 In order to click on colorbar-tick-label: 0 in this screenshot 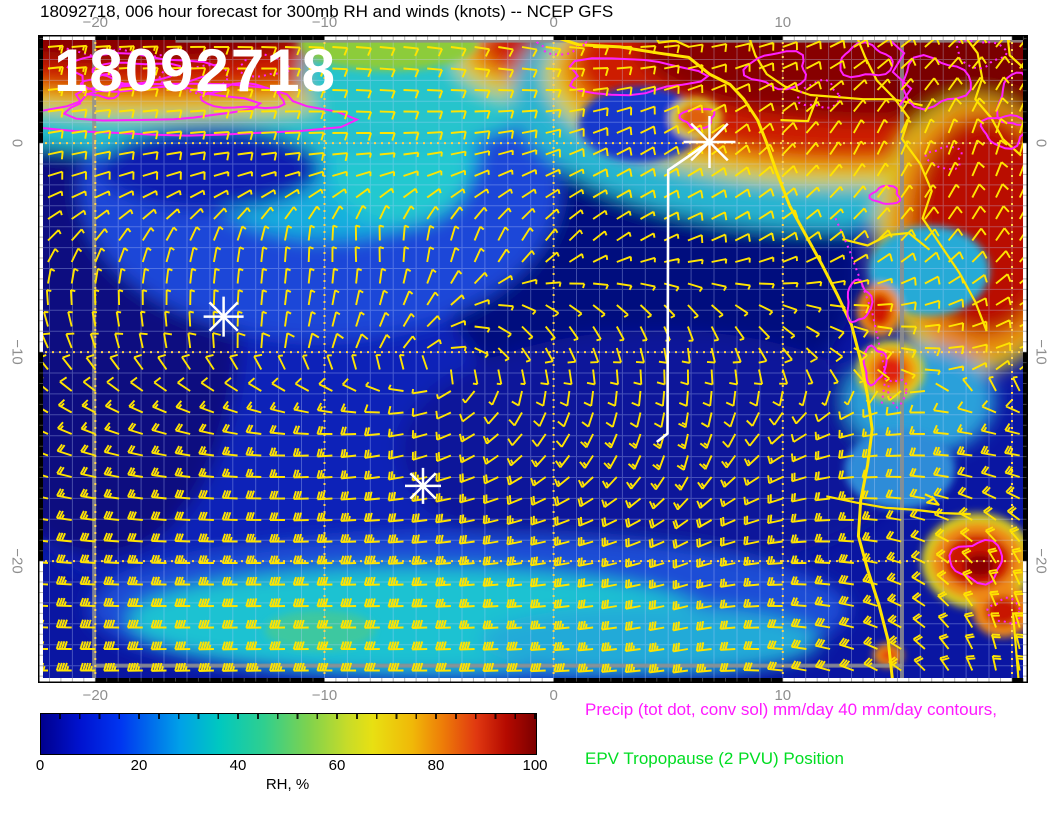, I will do `click(40, 765)`.